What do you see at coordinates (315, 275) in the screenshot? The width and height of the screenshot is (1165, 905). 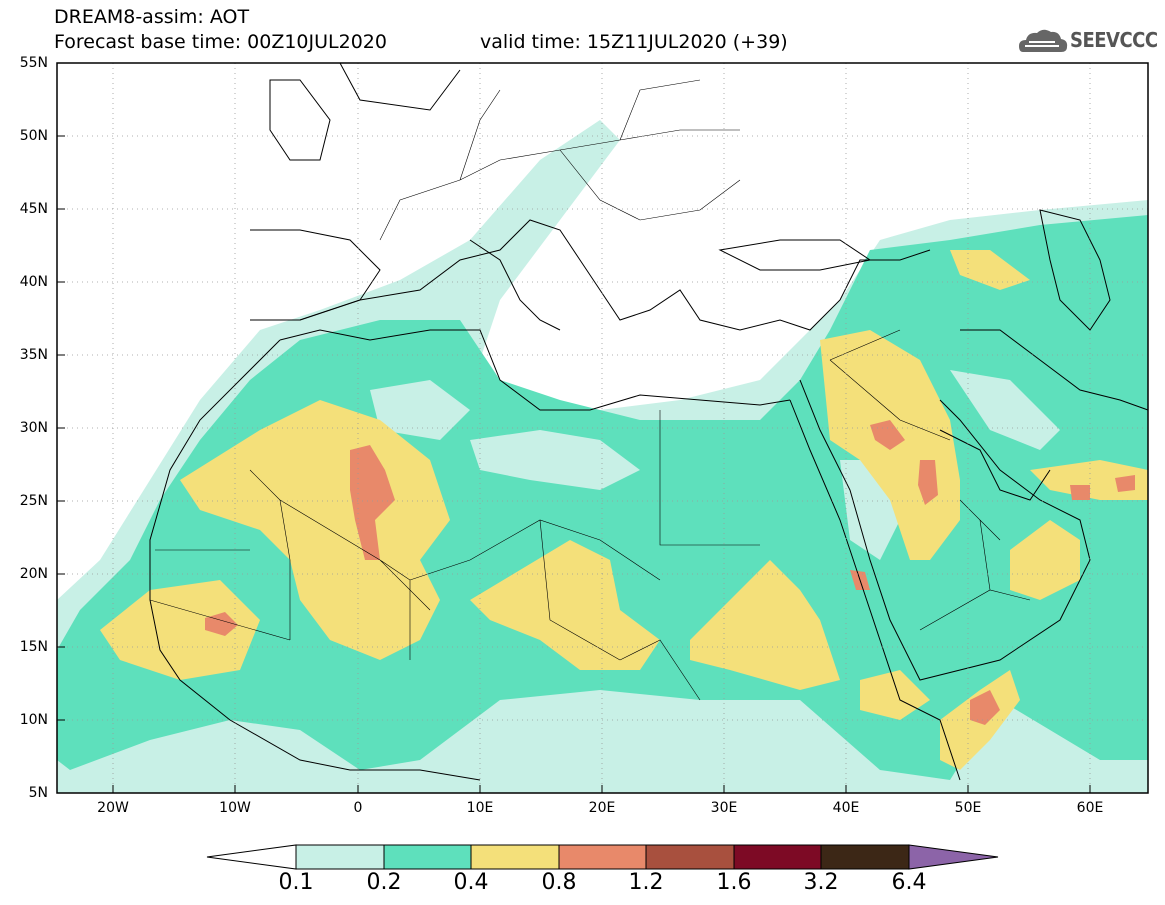 I see `coastline-iberia` at bounding box center [315, 275].